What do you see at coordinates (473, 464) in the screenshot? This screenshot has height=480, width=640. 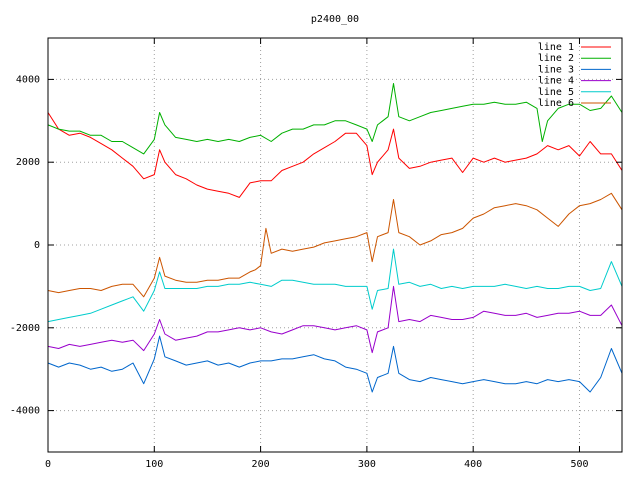 I see `x-tick-label: 400` at bounding box center [473, 464].